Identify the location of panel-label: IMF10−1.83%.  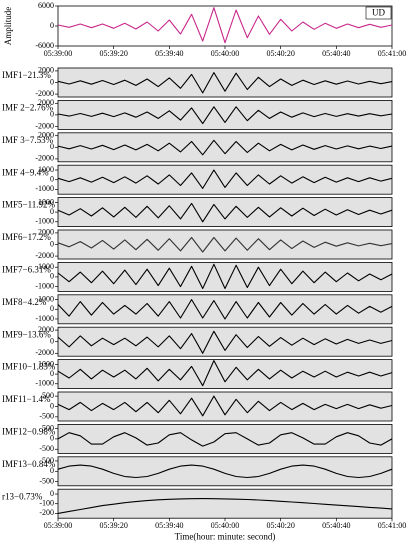
(29, 367).